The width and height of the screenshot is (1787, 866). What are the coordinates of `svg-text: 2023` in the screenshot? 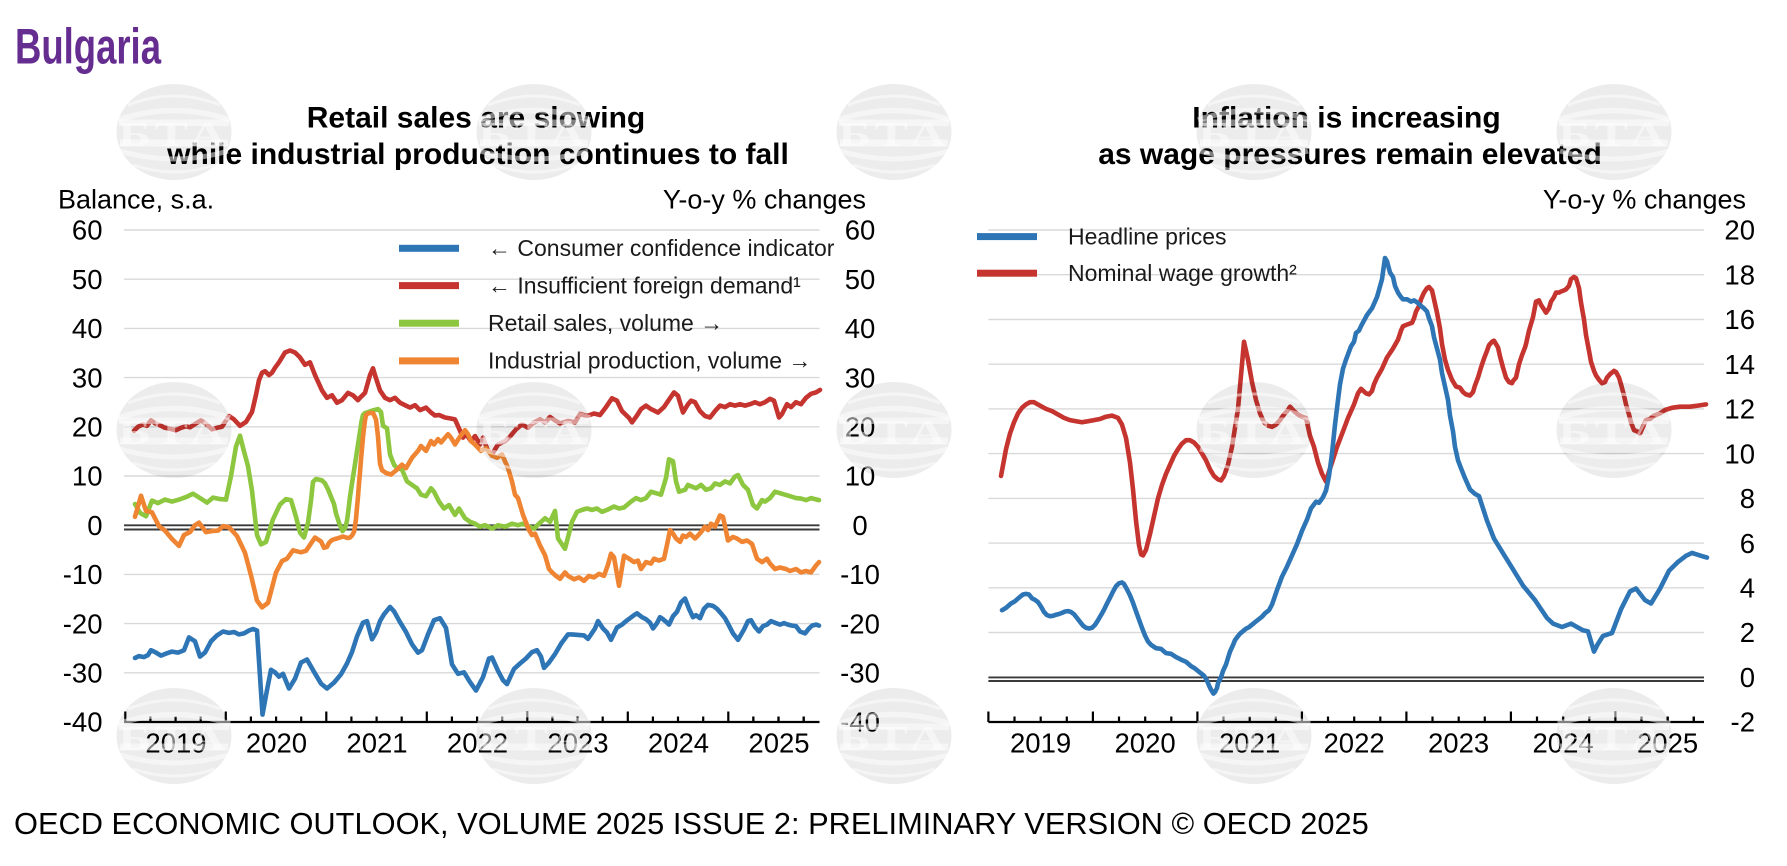 It's located at (1458, 743).